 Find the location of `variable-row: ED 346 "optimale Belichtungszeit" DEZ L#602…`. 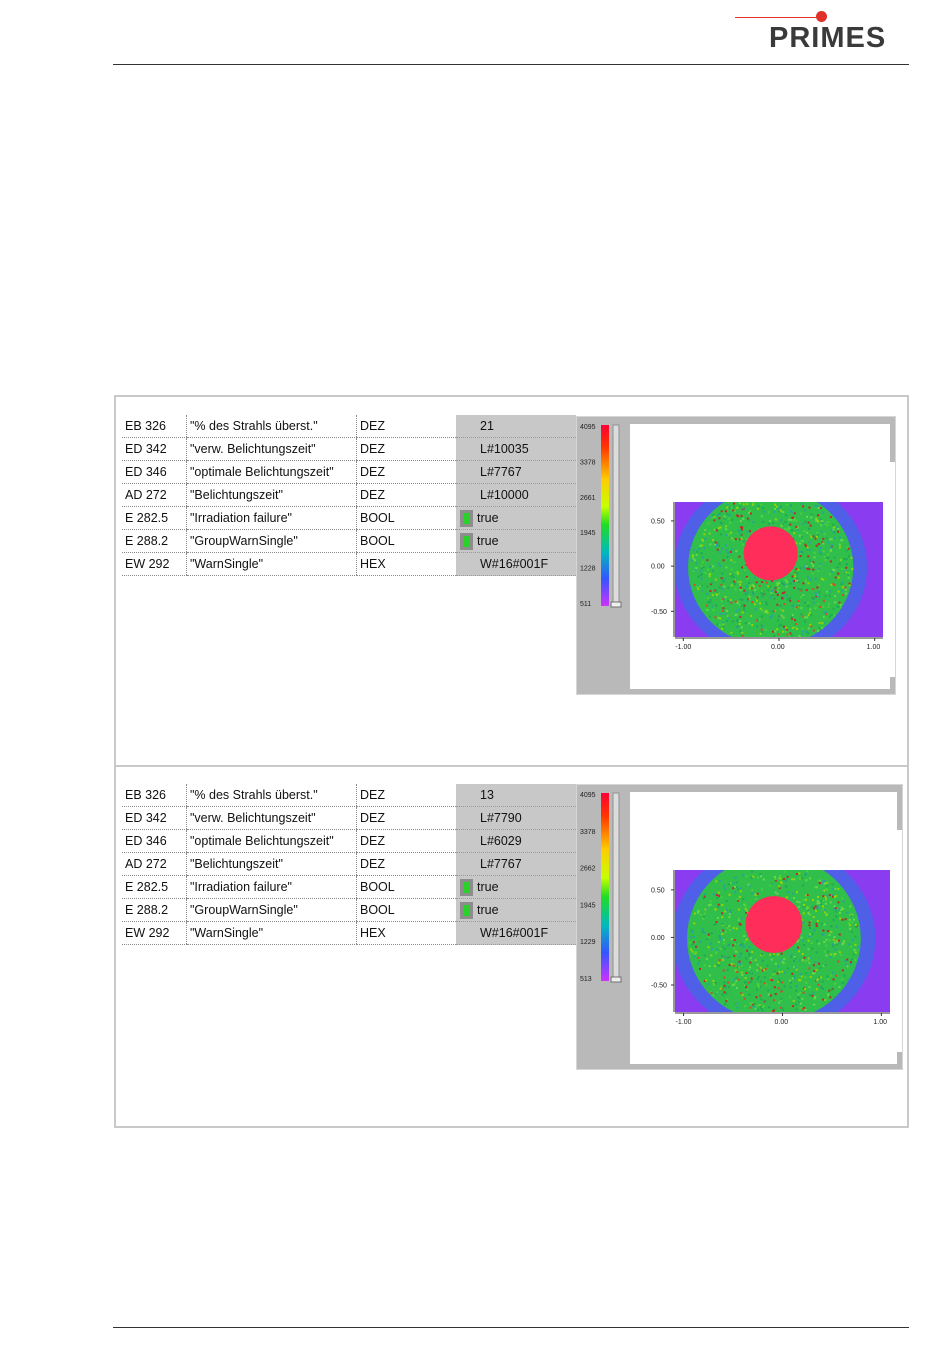

variable-row: ED 346 "optimale Belichtungszeit" DEZ L#602… is located at coordinates (349, 841).